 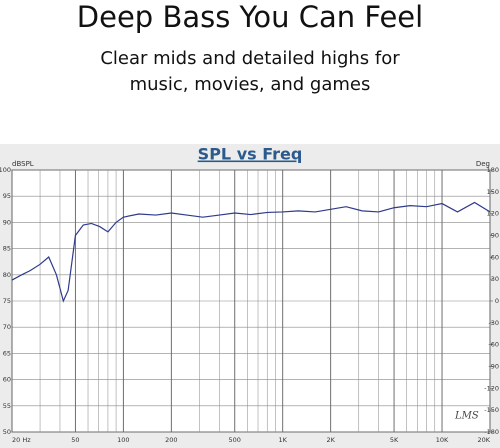 I want to click on y2-tick-label: 60, so click(x=495, y=257).